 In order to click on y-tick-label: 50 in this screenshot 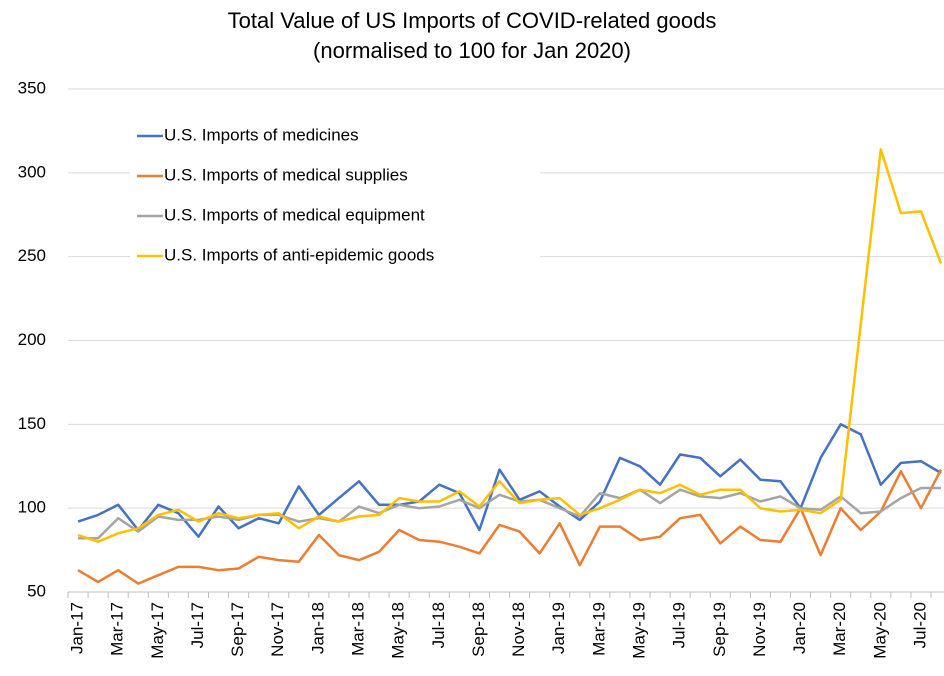, I will do `click(36, 590)`.